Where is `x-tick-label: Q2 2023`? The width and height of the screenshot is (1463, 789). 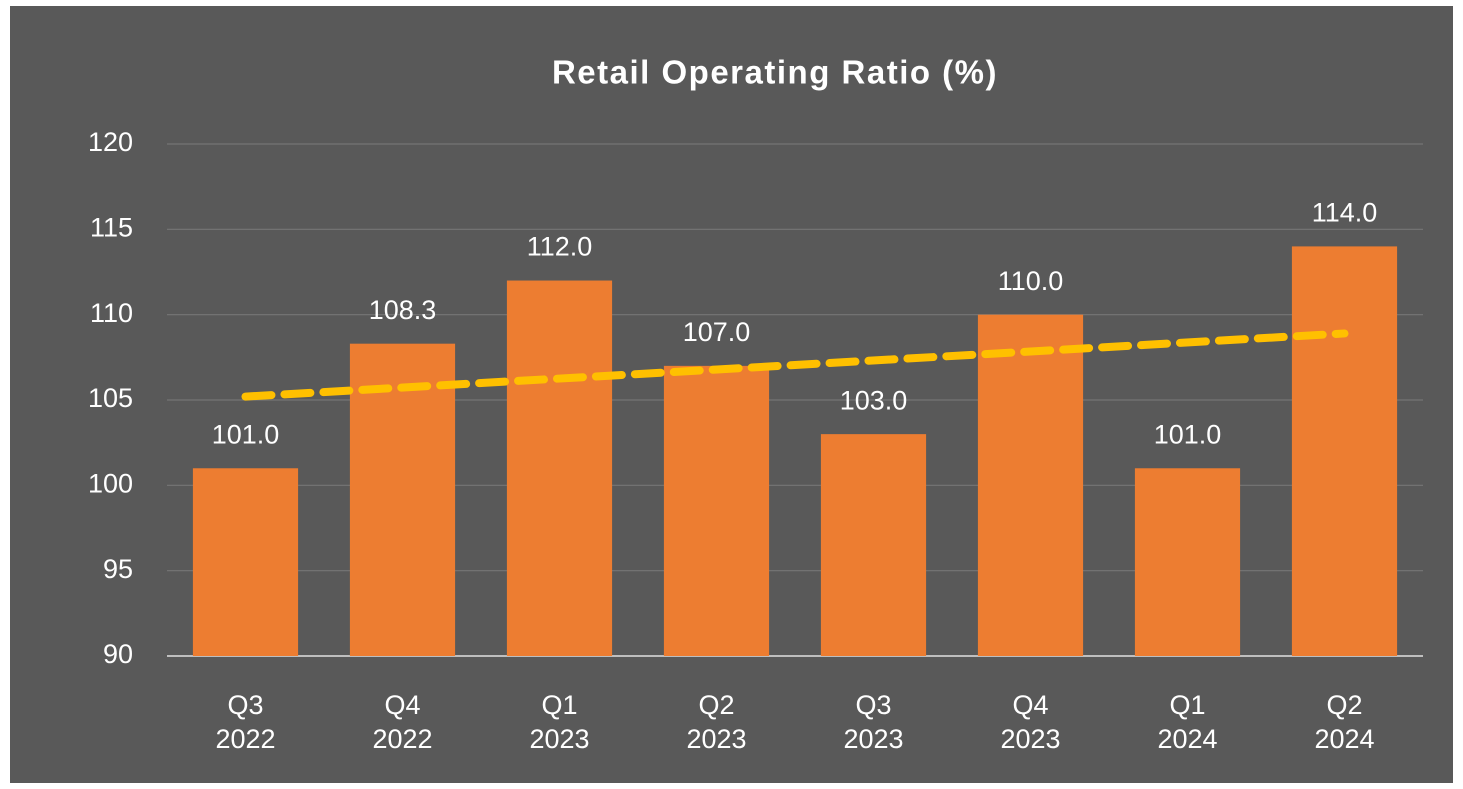
x-tick-label: Q2 2023 is located at coordinates (716, 722).